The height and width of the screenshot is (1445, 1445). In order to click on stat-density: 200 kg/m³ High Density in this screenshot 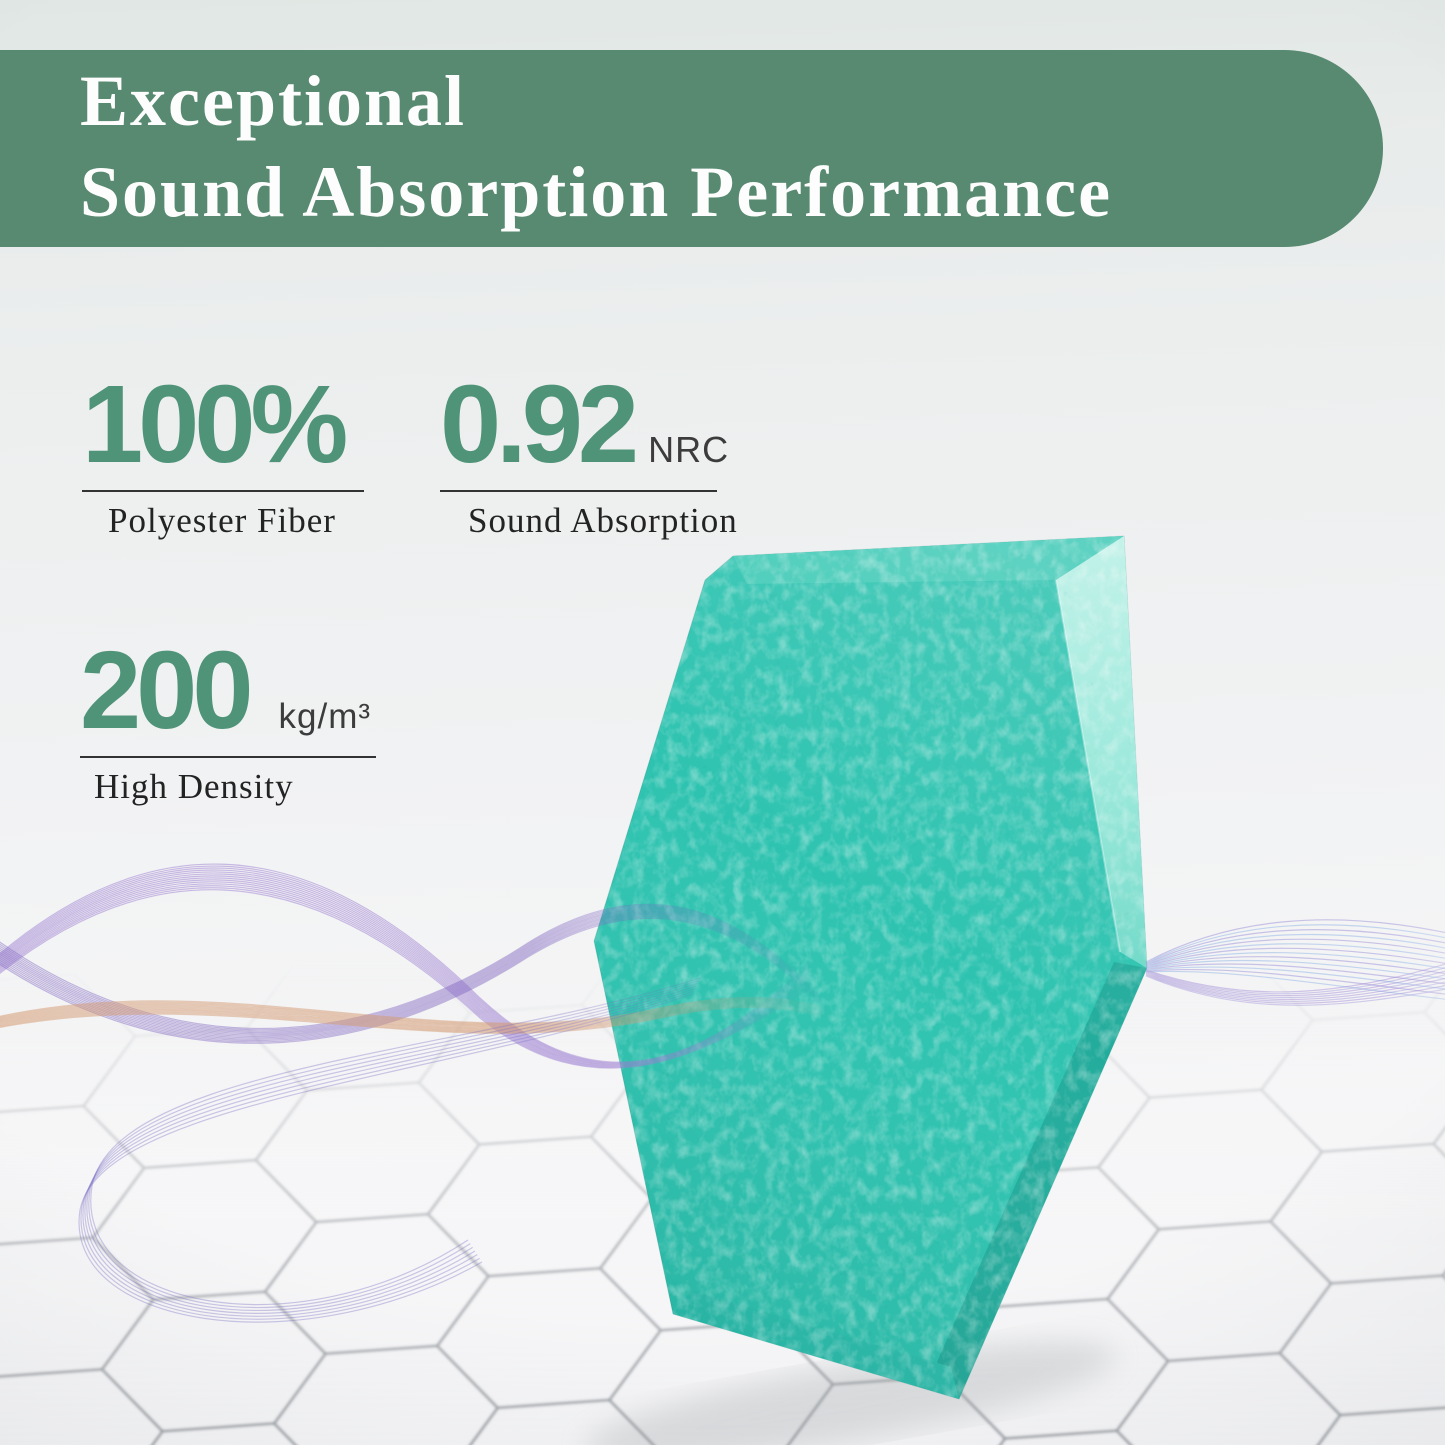, I will do `click(228, 721)`.